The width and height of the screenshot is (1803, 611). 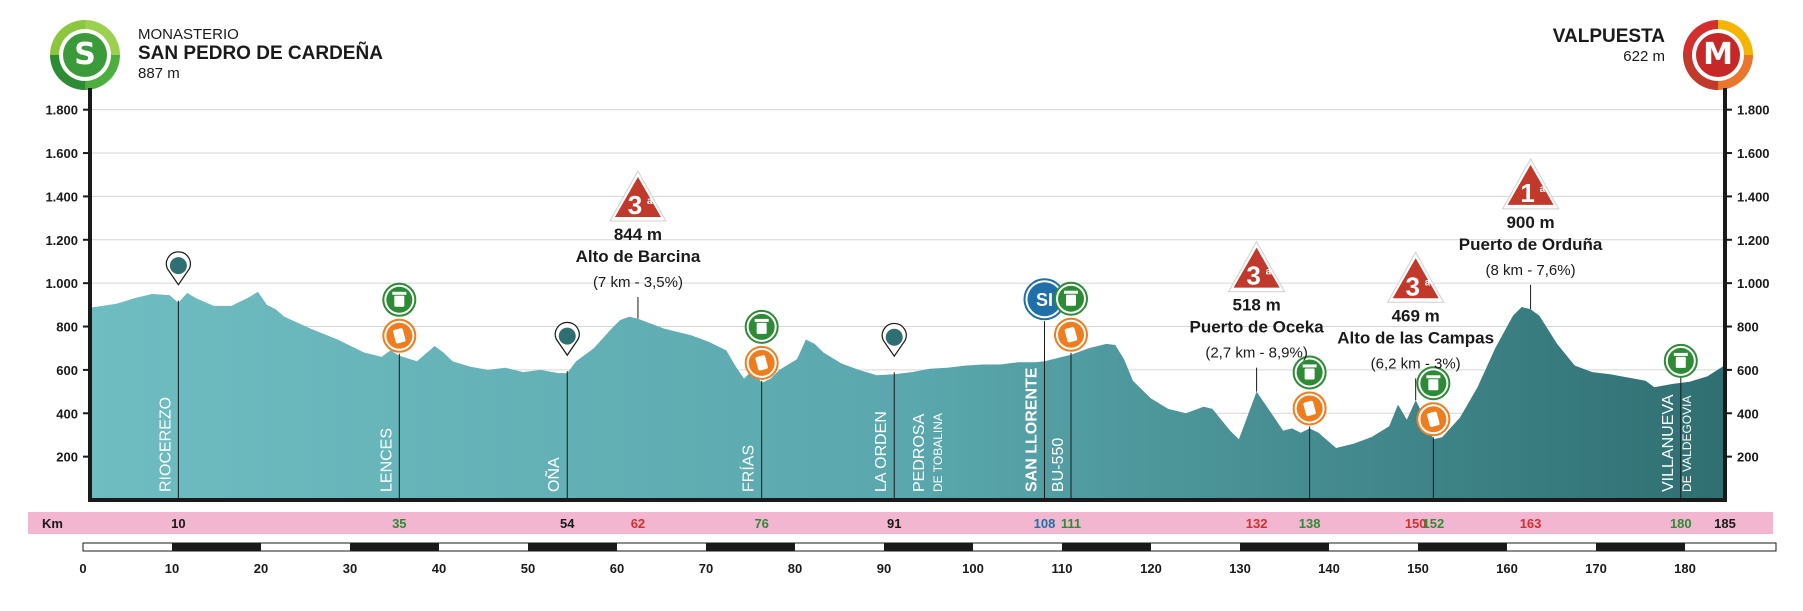 What do you see at coordinates (67, 413) in the screenshot?
I see `y-tick-label-left: 400` at bounding box center [67, 413].